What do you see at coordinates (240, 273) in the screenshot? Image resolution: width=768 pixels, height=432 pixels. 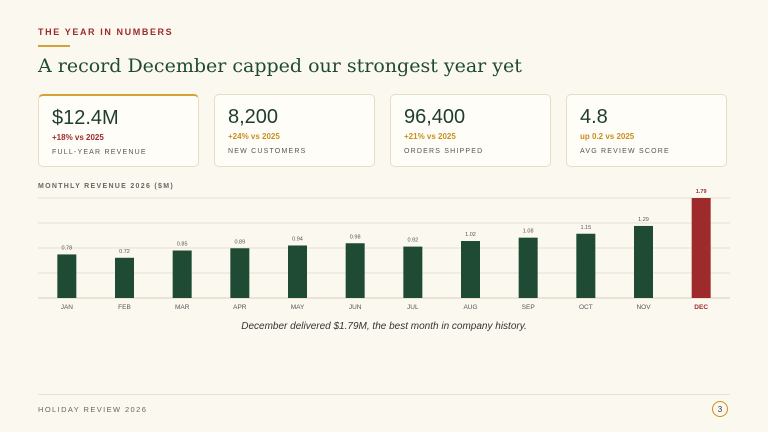 I see `bar-apr` at bounding box center [240, 273].